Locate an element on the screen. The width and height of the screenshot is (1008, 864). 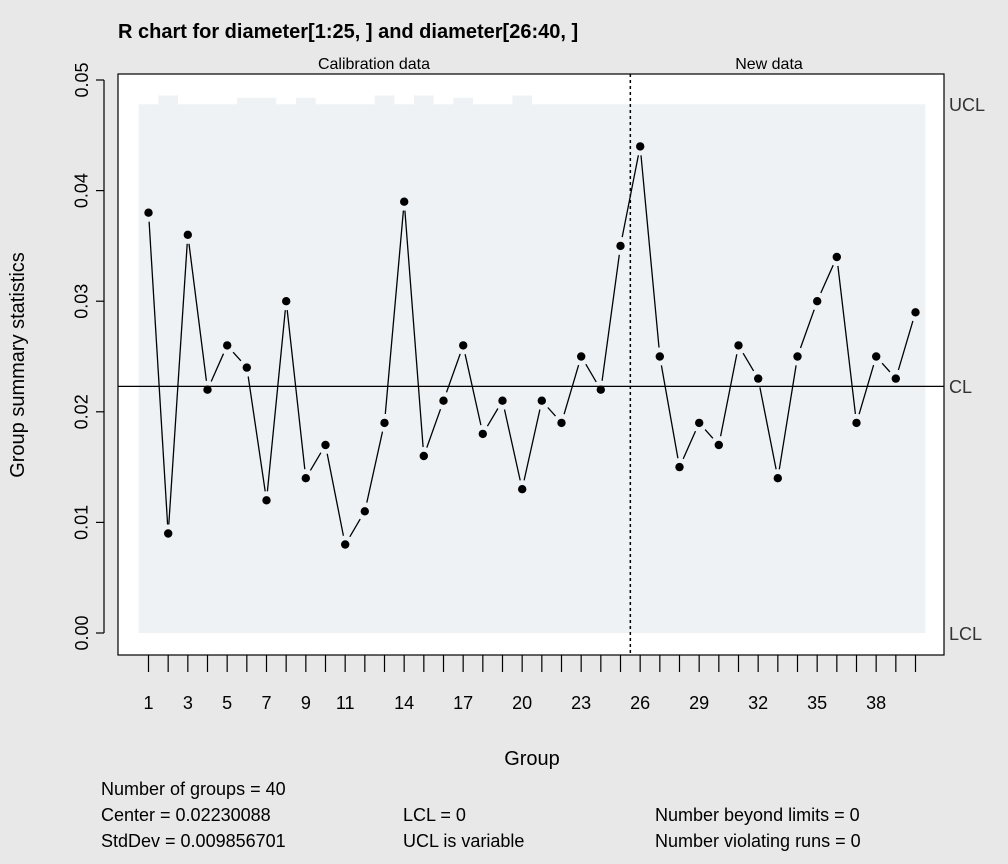
lcl-label: LCL is located at coordinates (965, 634).